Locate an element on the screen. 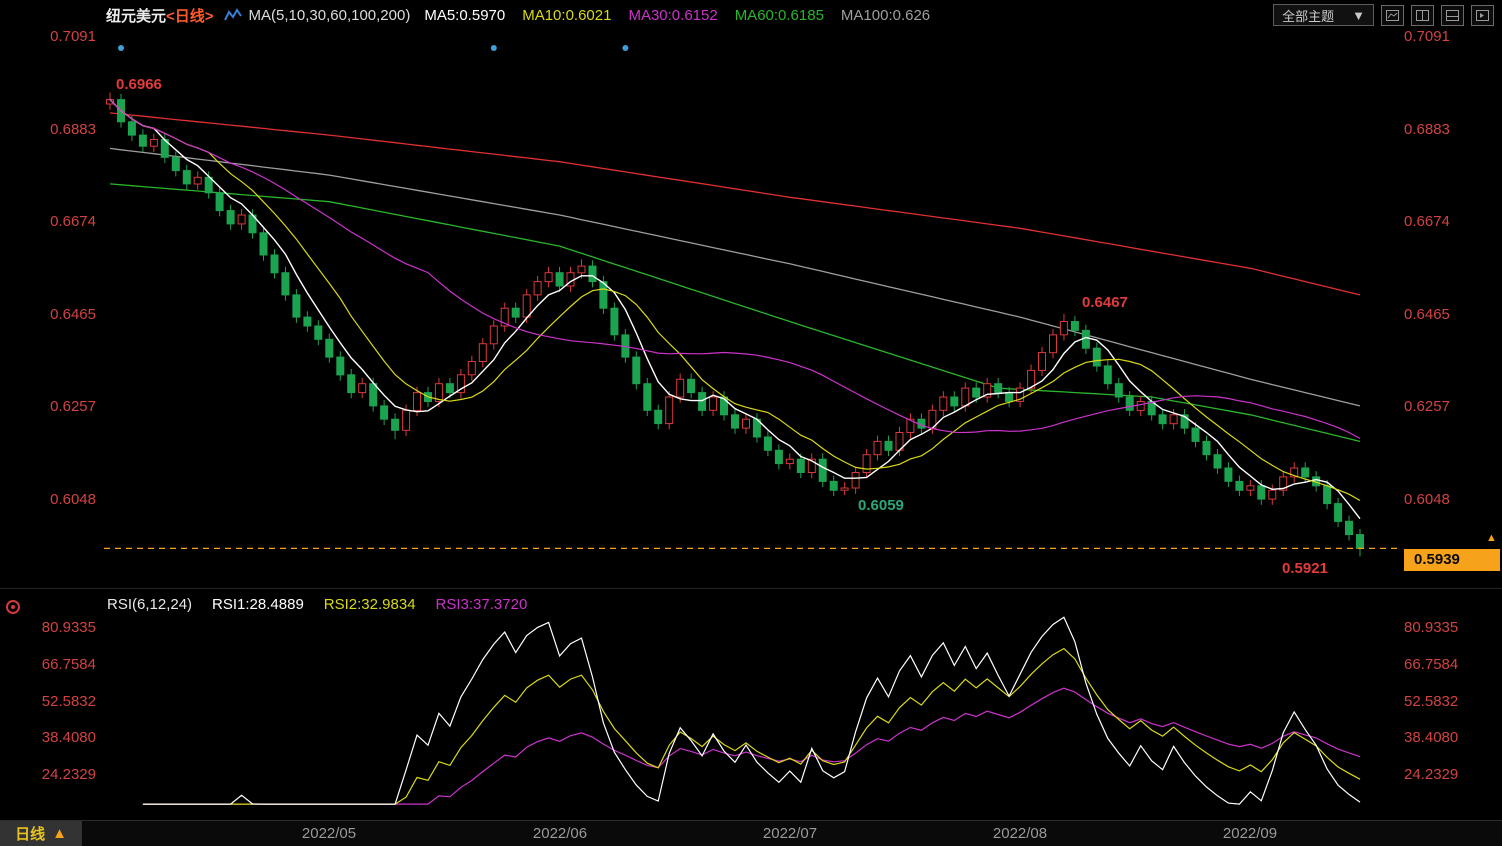 Image resolution: width=1502 pixels, height=846 pixels. annotation-april-high: 0.6966 is located at coordinates (139, 84).